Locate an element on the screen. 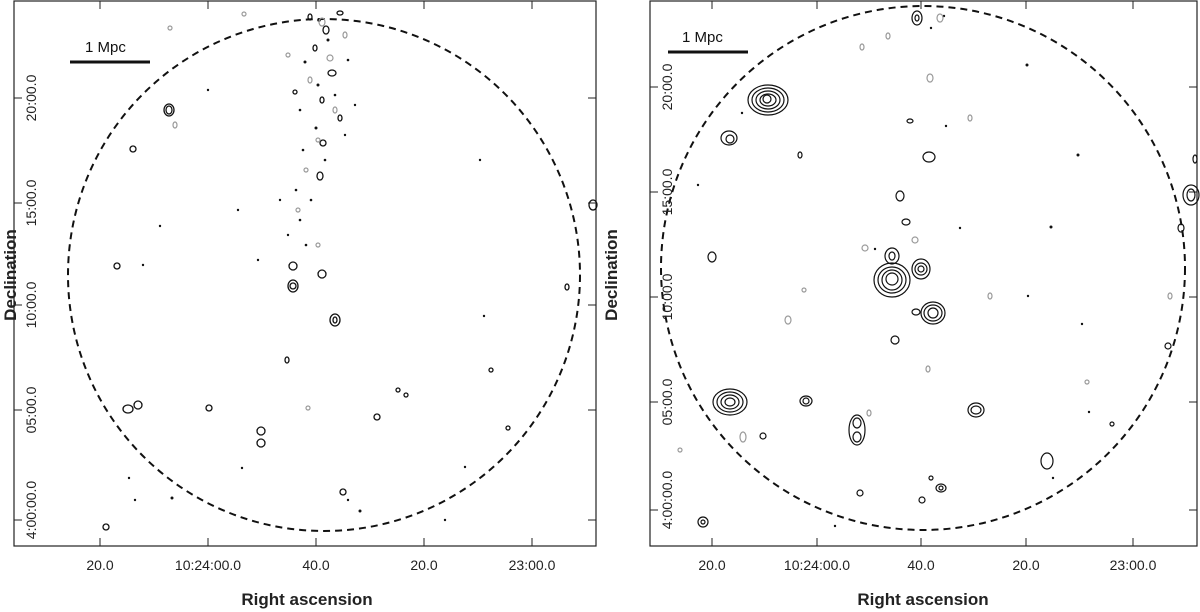  right-scale-bar-label: 1 Mpc is located at coordinates (702, 37).